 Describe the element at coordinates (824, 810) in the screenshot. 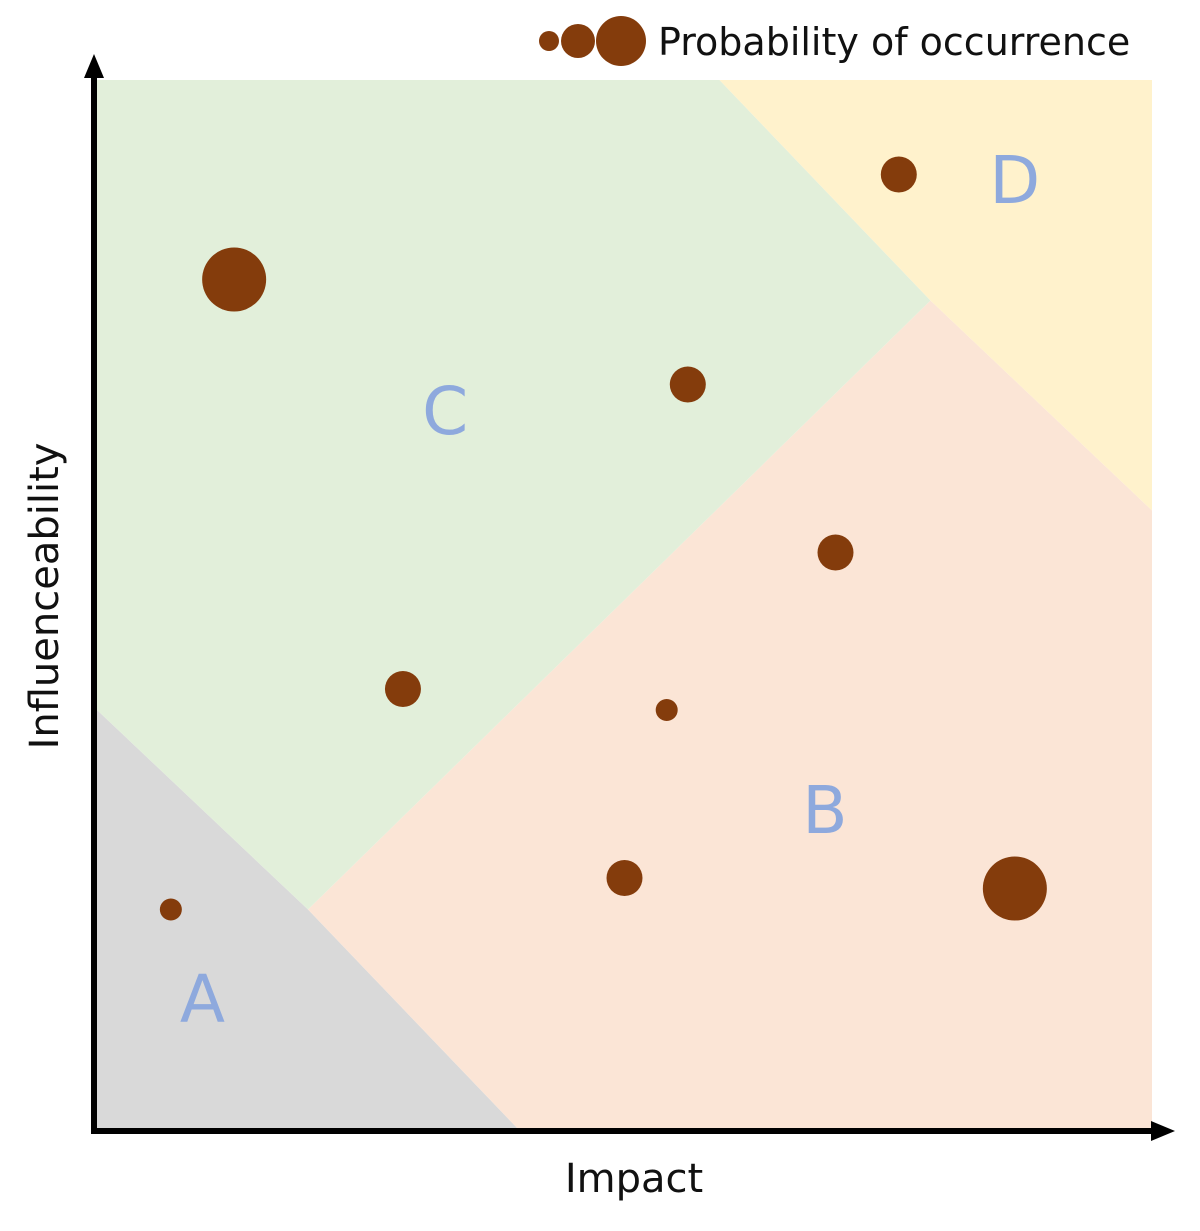

I see `region-label-b: B` at that location.